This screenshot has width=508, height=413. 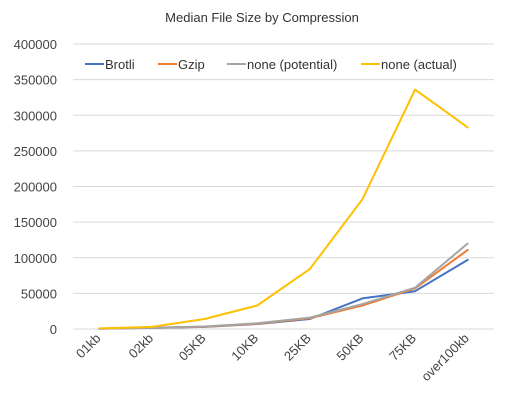 I want to click on x-tick-label: 05KB, so click(x=192, y=347).